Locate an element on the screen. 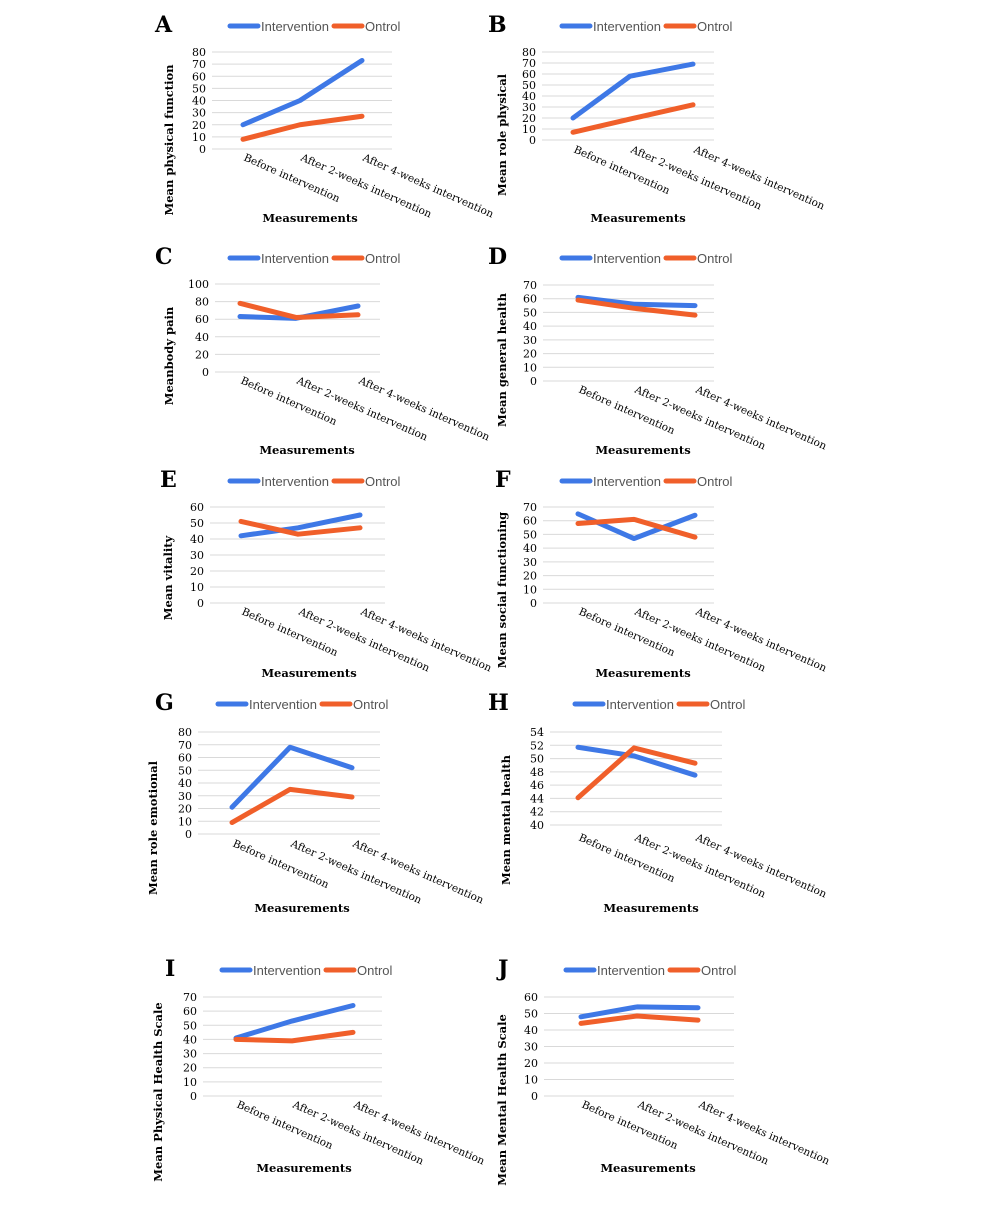 The height and width of the screenshot is (1205, 1000). y-axis-title: Mean general health is located at coordinates (502, 359).